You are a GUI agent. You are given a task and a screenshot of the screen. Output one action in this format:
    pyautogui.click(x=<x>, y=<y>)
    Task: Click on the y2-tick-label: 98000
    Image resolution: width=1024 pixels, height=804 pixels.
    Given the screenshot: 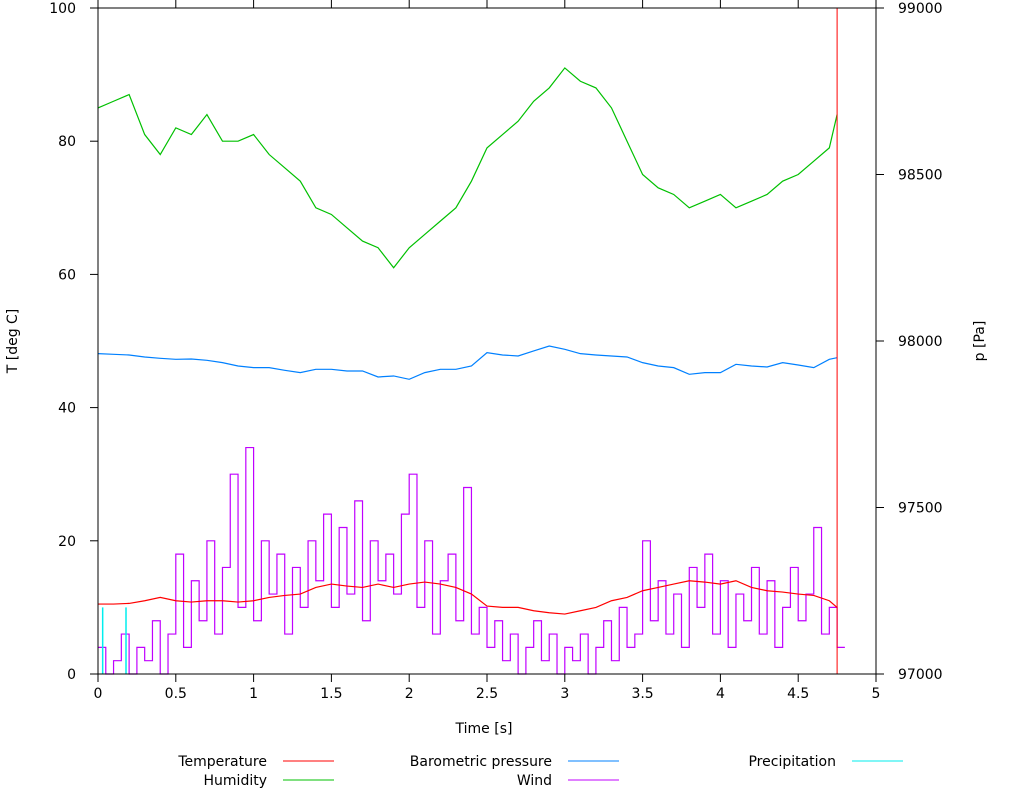 What is the action you would take?
    pyautogui.click(x=920, y=342)
    